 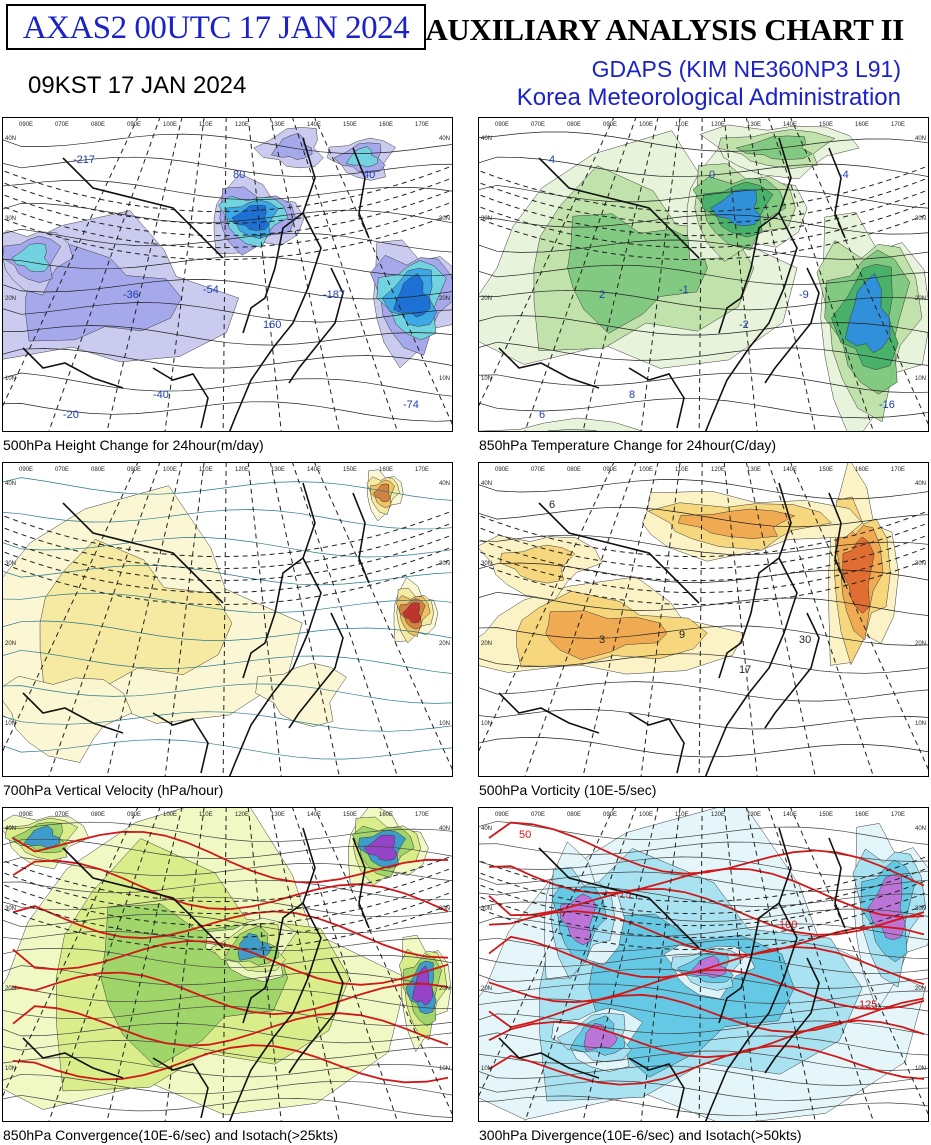 I want to click on contour-label: 9, so click(x=682, y=635).